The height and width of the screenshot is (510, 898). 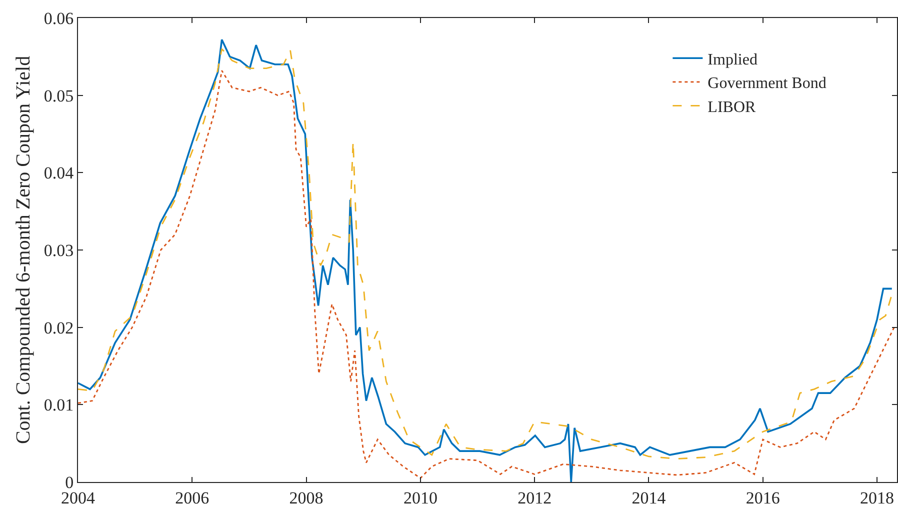 I want to click on y-tick-label: 0.03, so click(x=59, y=250).